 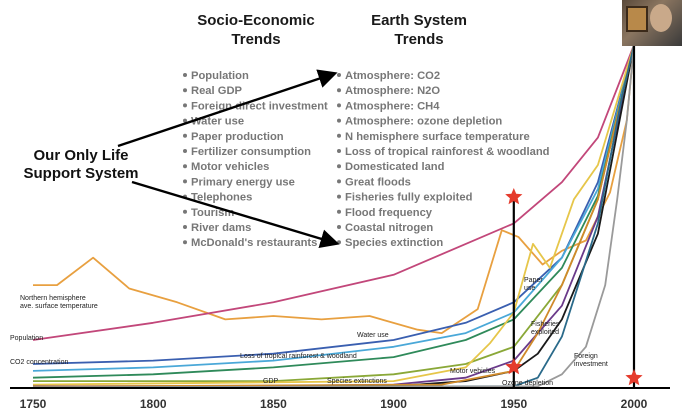 I want to click on socio-economic-heading-line2: Trends, so click(x=255, y=39).